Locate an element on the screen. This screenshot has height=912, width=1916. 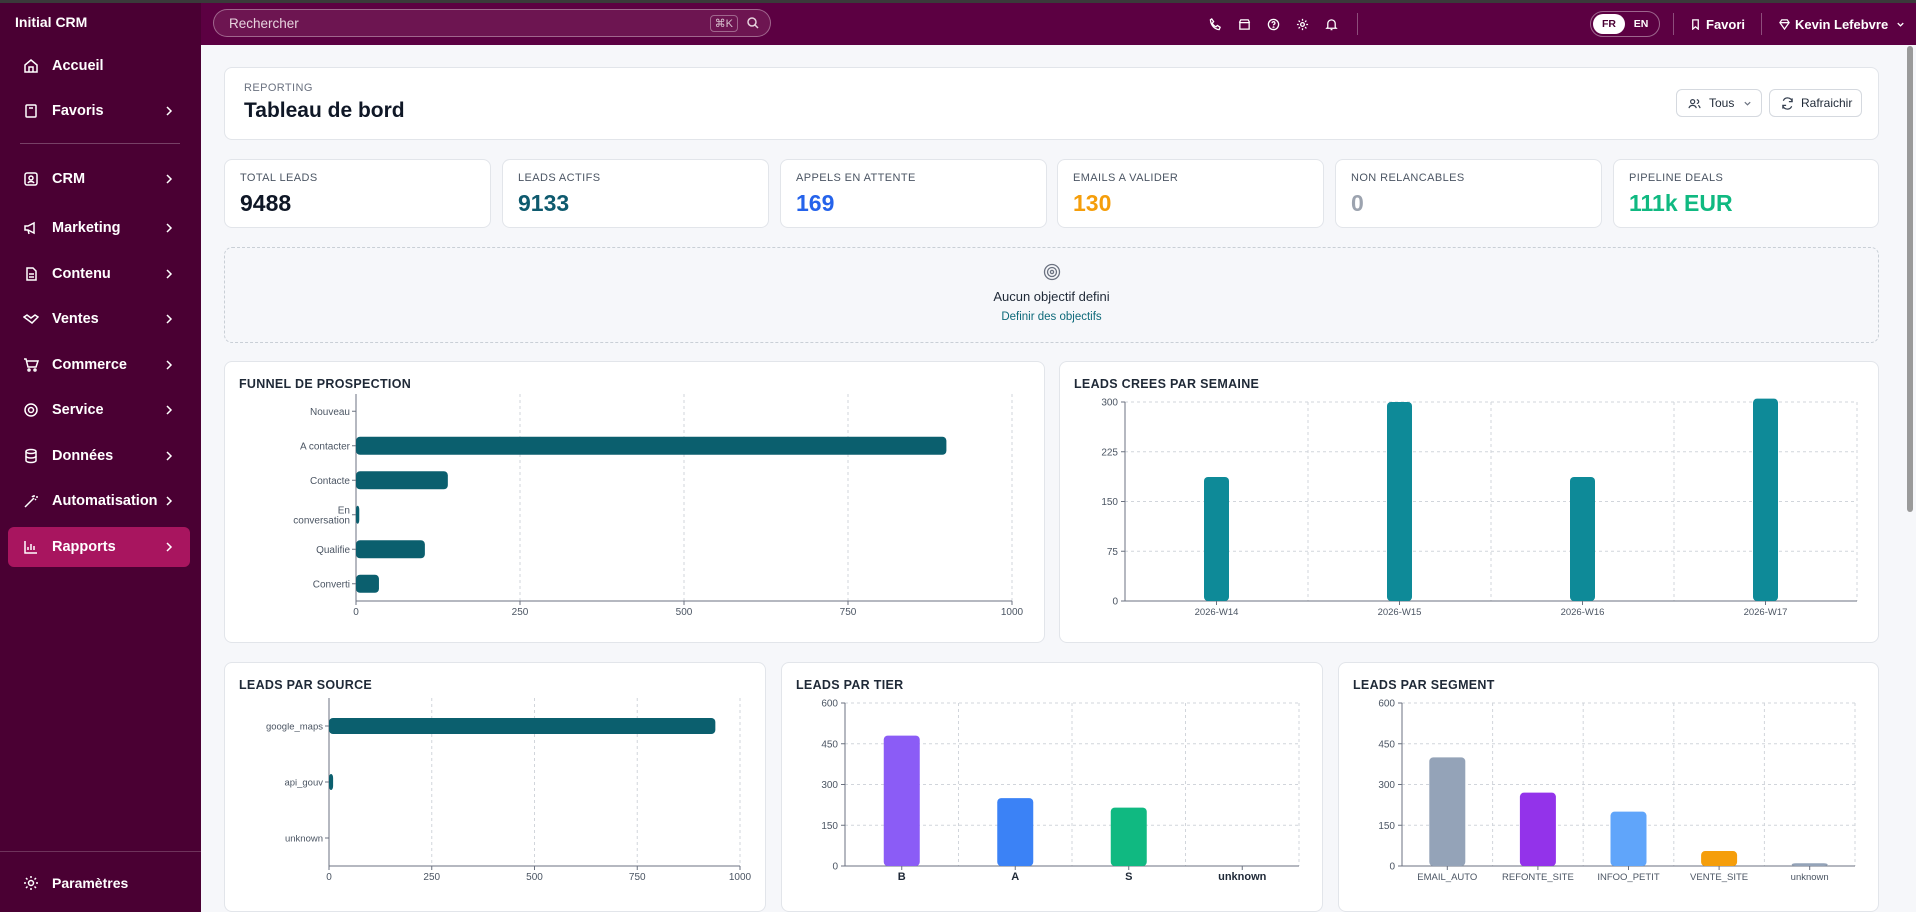
search-shortcut: ⌘K is located at coordinates (723, 23).